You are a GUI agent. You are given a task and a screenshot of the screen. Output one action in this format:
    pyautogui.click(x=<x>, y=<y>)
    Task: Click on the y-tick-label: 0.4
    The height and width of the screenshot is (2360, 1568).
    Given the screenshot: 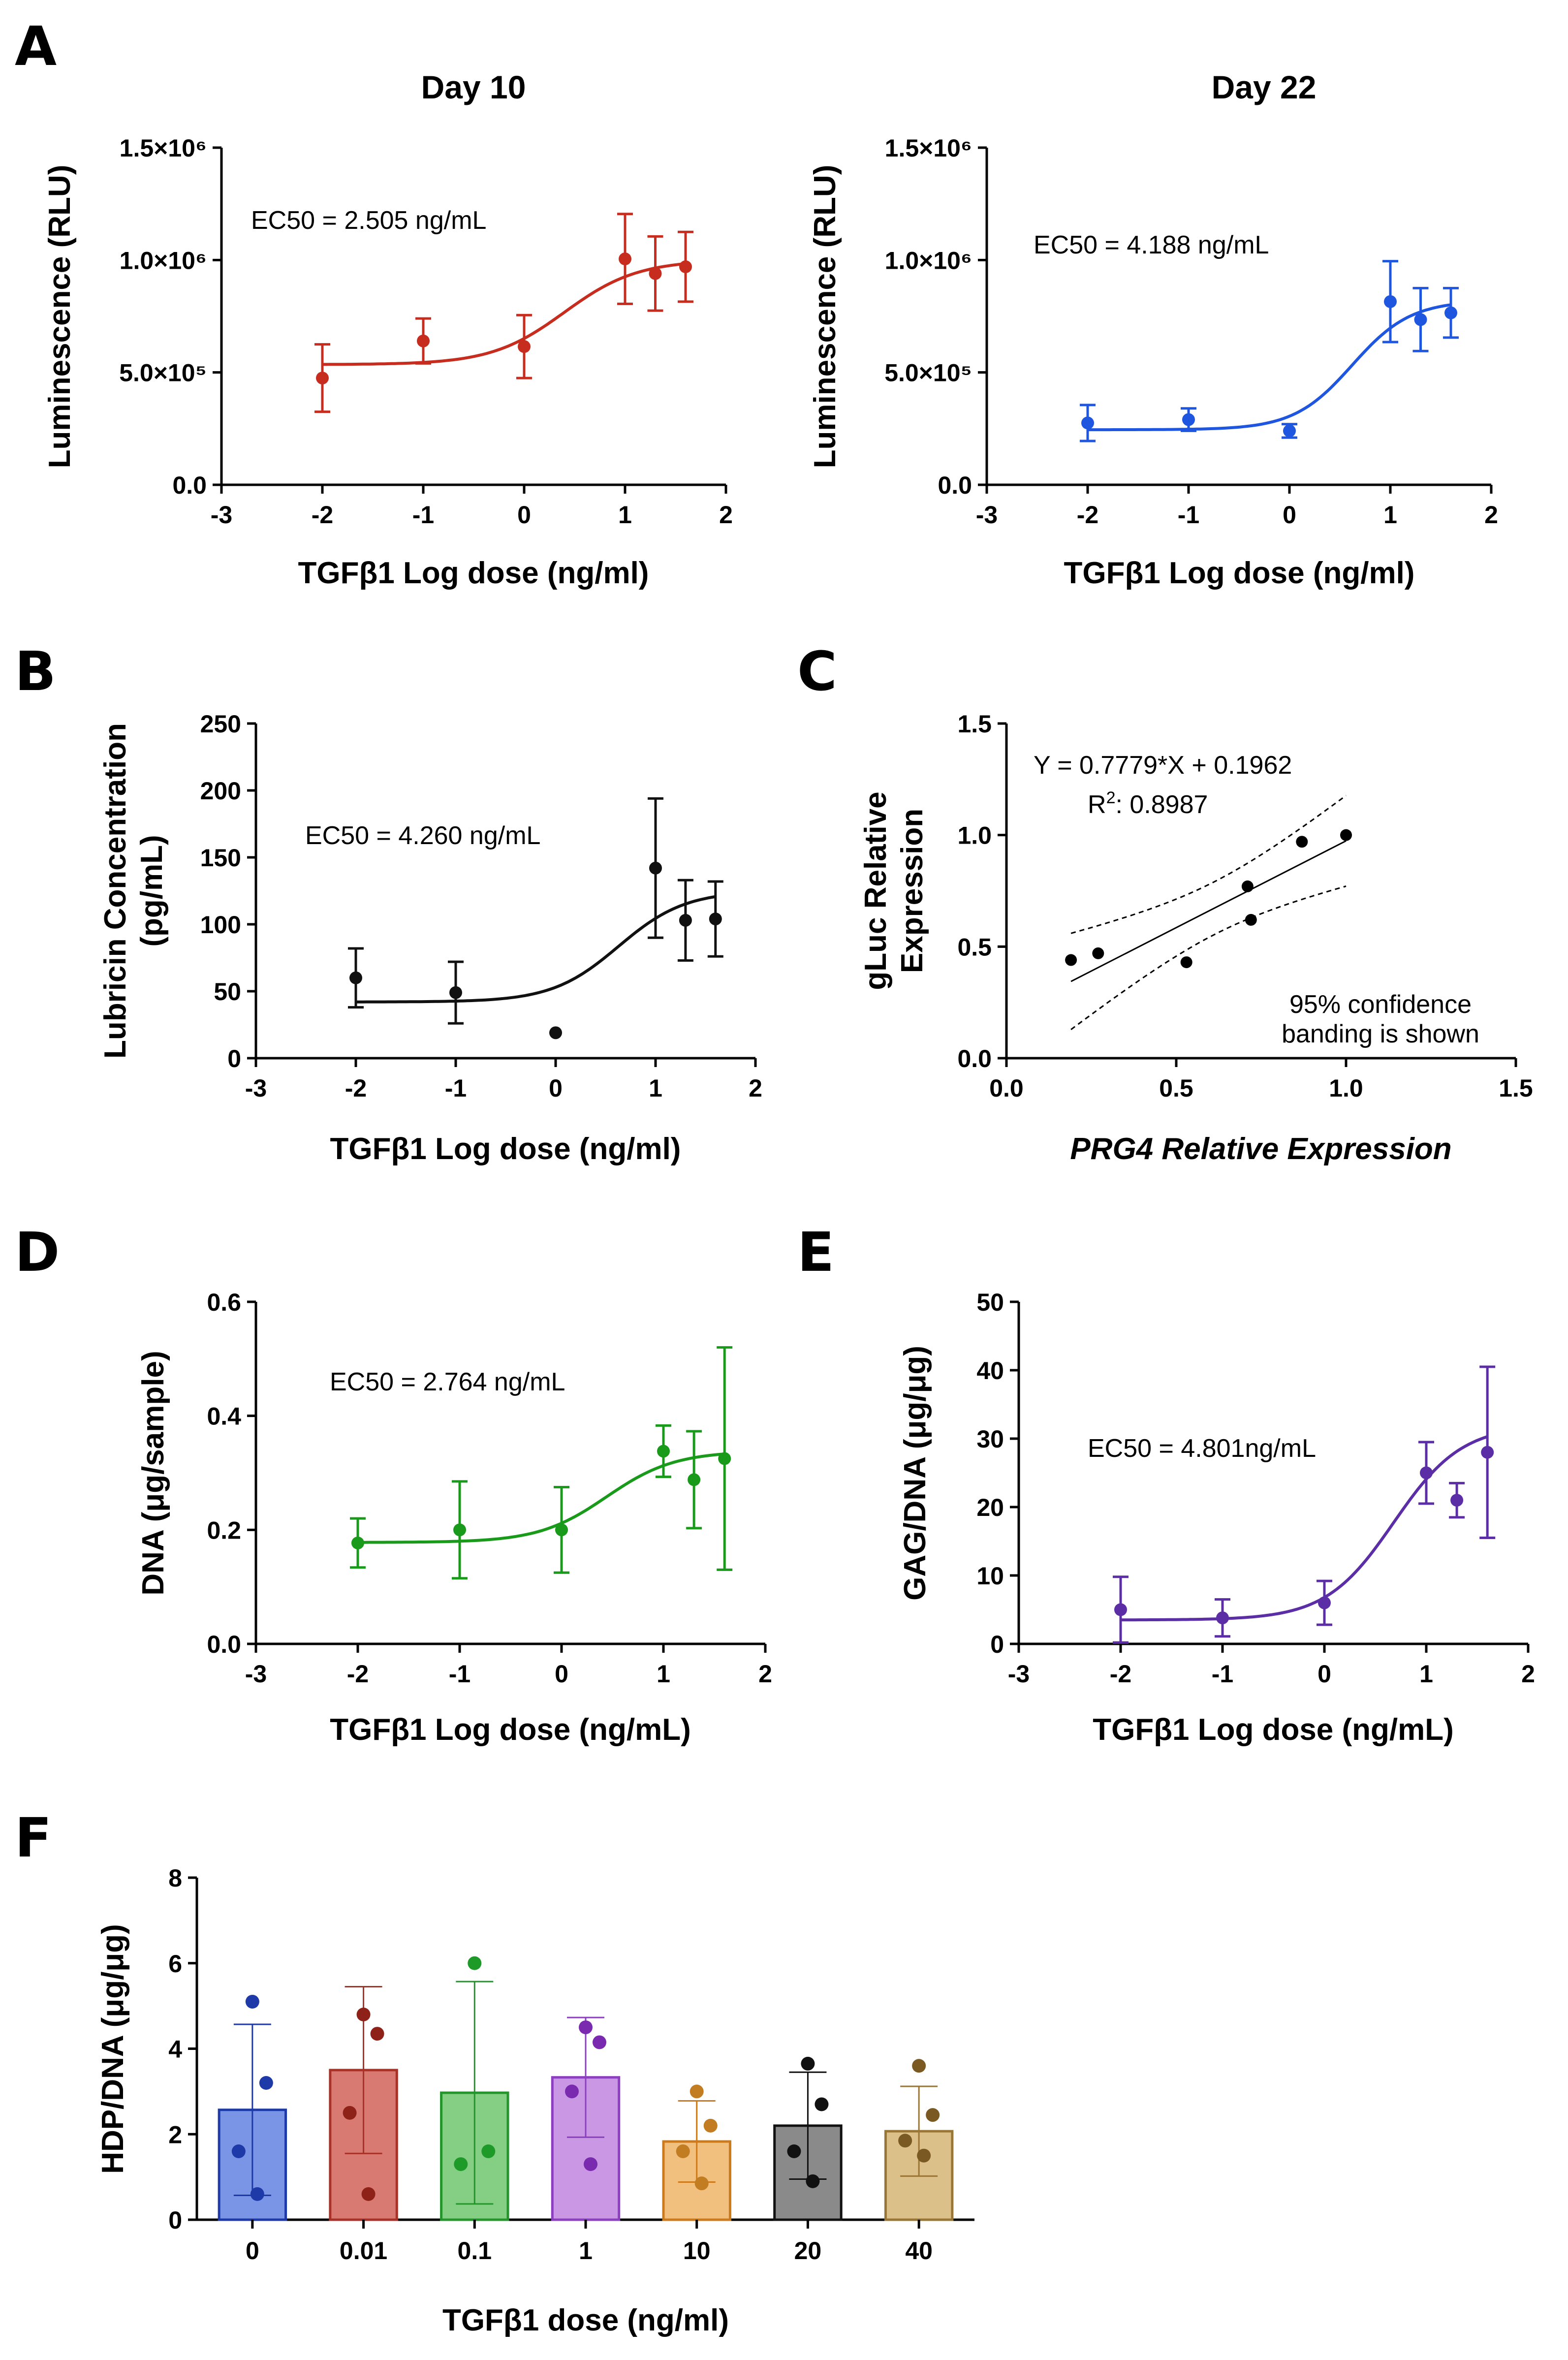 What is the action you would take?
    pyautogui.click(x=224, y=1416)
    